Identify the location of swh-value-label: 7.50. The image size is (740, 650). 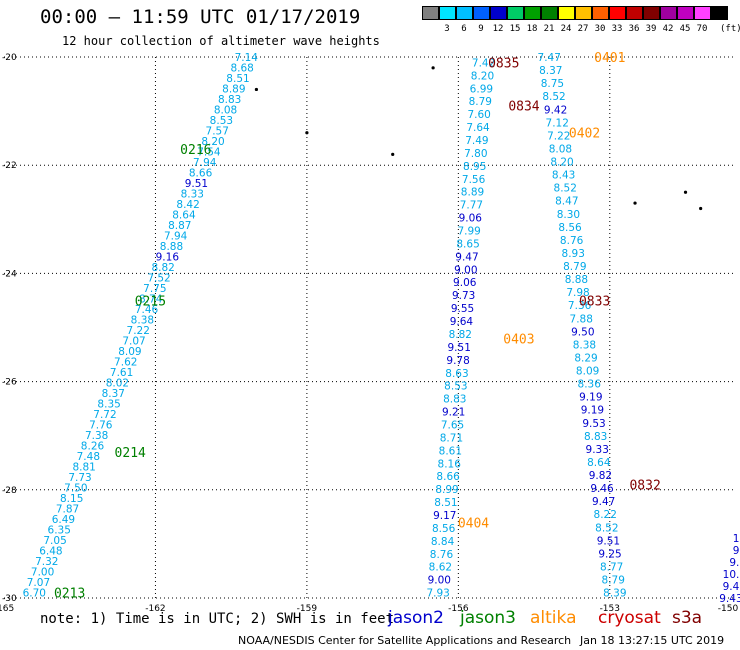
(75, 489).